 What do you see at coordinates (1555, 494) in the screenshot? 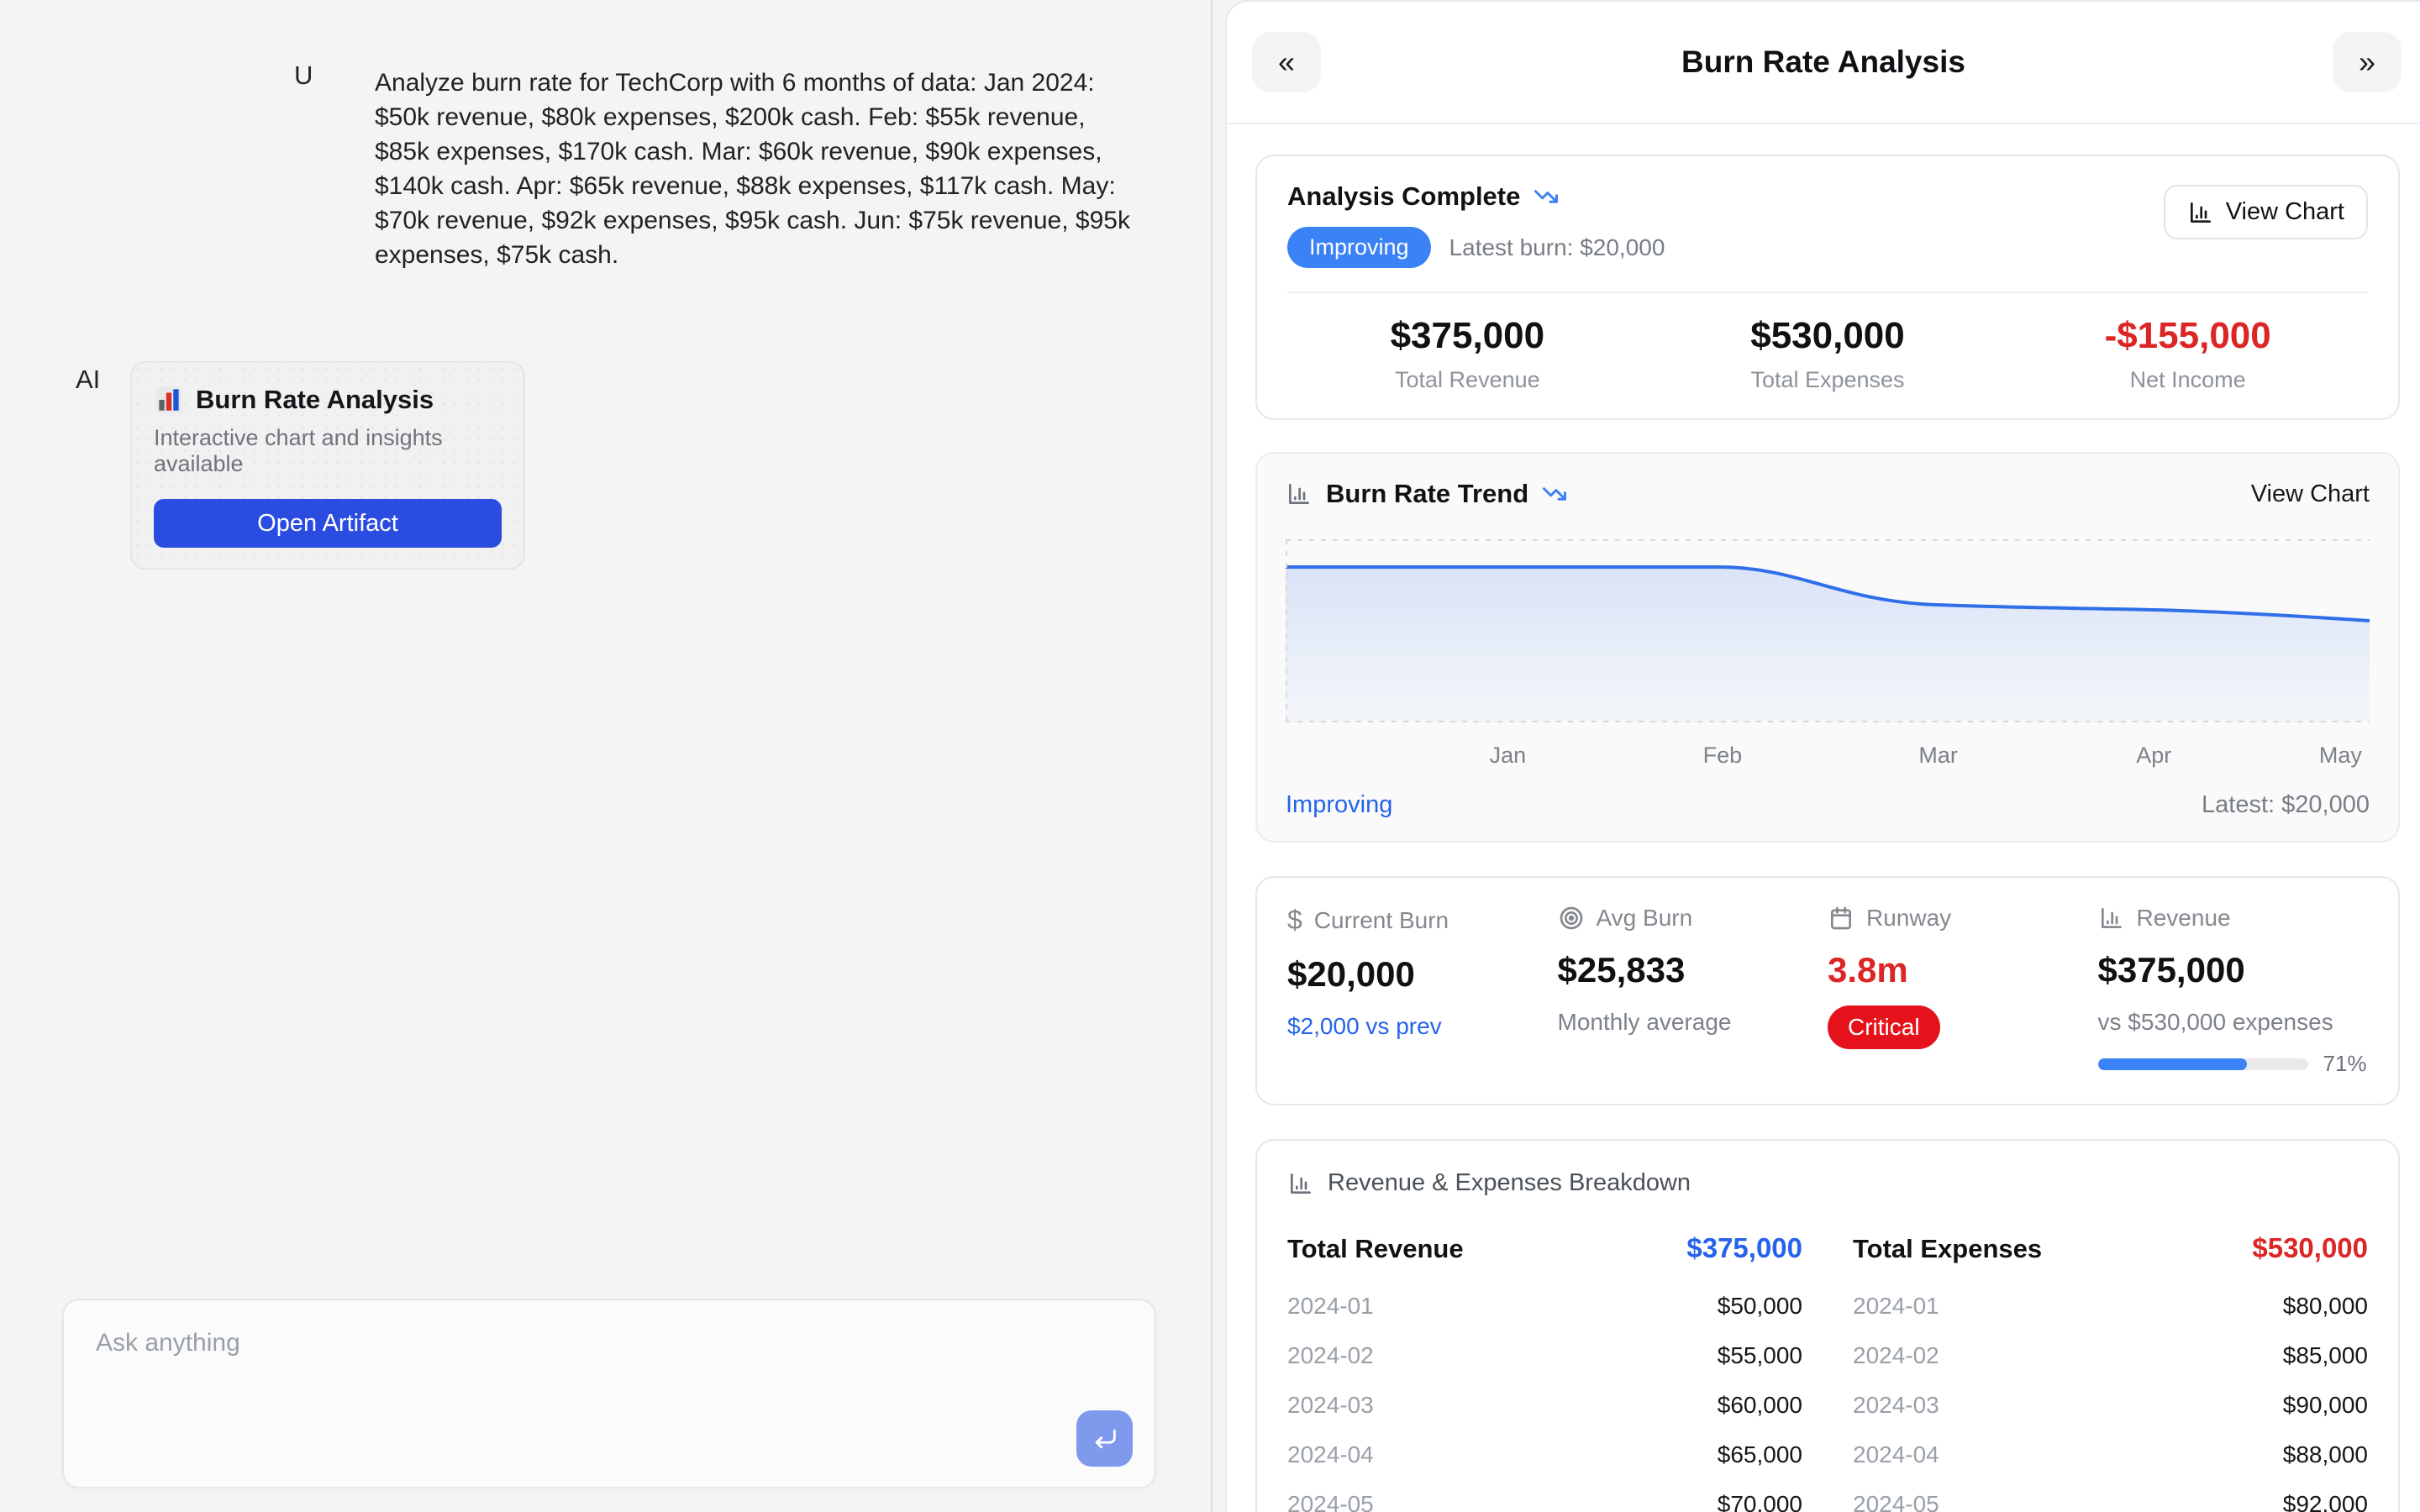
I see `trending-down-icon` at bounding box center [1555, 494].